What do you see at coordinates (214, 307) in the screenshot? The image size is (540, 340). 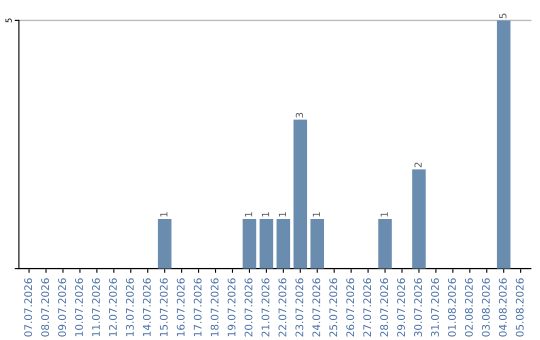 I see `x-tick-label: 18.07.2026` at bounding box center [214, 307].